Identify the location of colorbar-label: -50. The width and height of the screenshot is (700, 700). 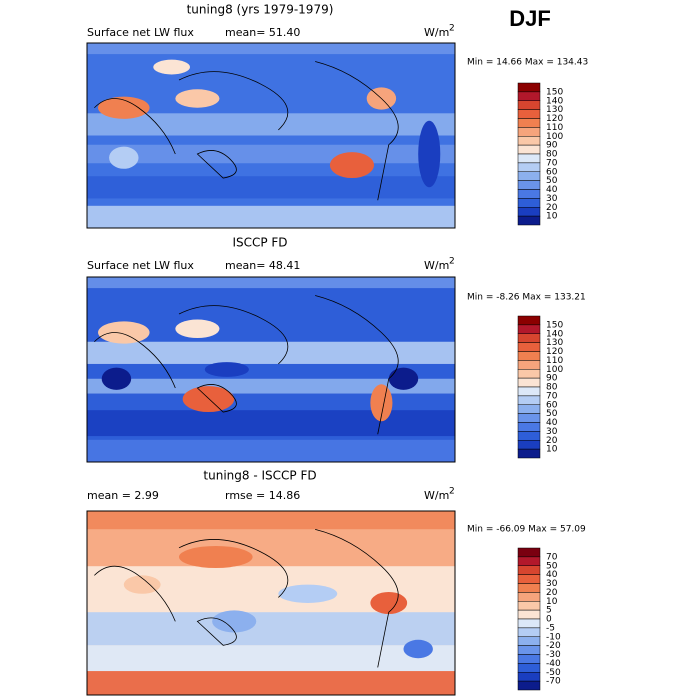
(553, 673).